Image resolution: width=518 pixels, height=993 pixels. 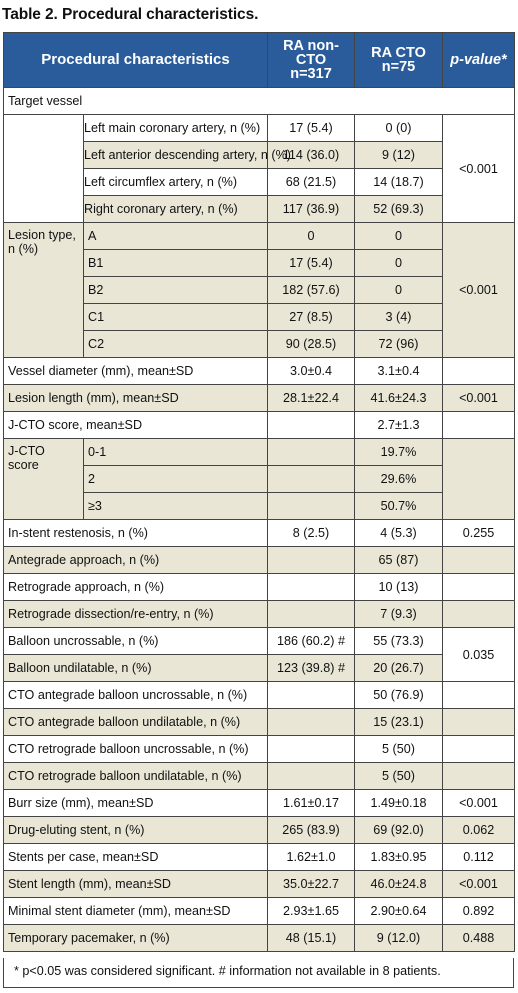 What do you see at coordinates (135, 911) in the screenshot?
I see `row-label: Minimal stent diameter (mm), mean±SD` at bounding box center [135, 911].